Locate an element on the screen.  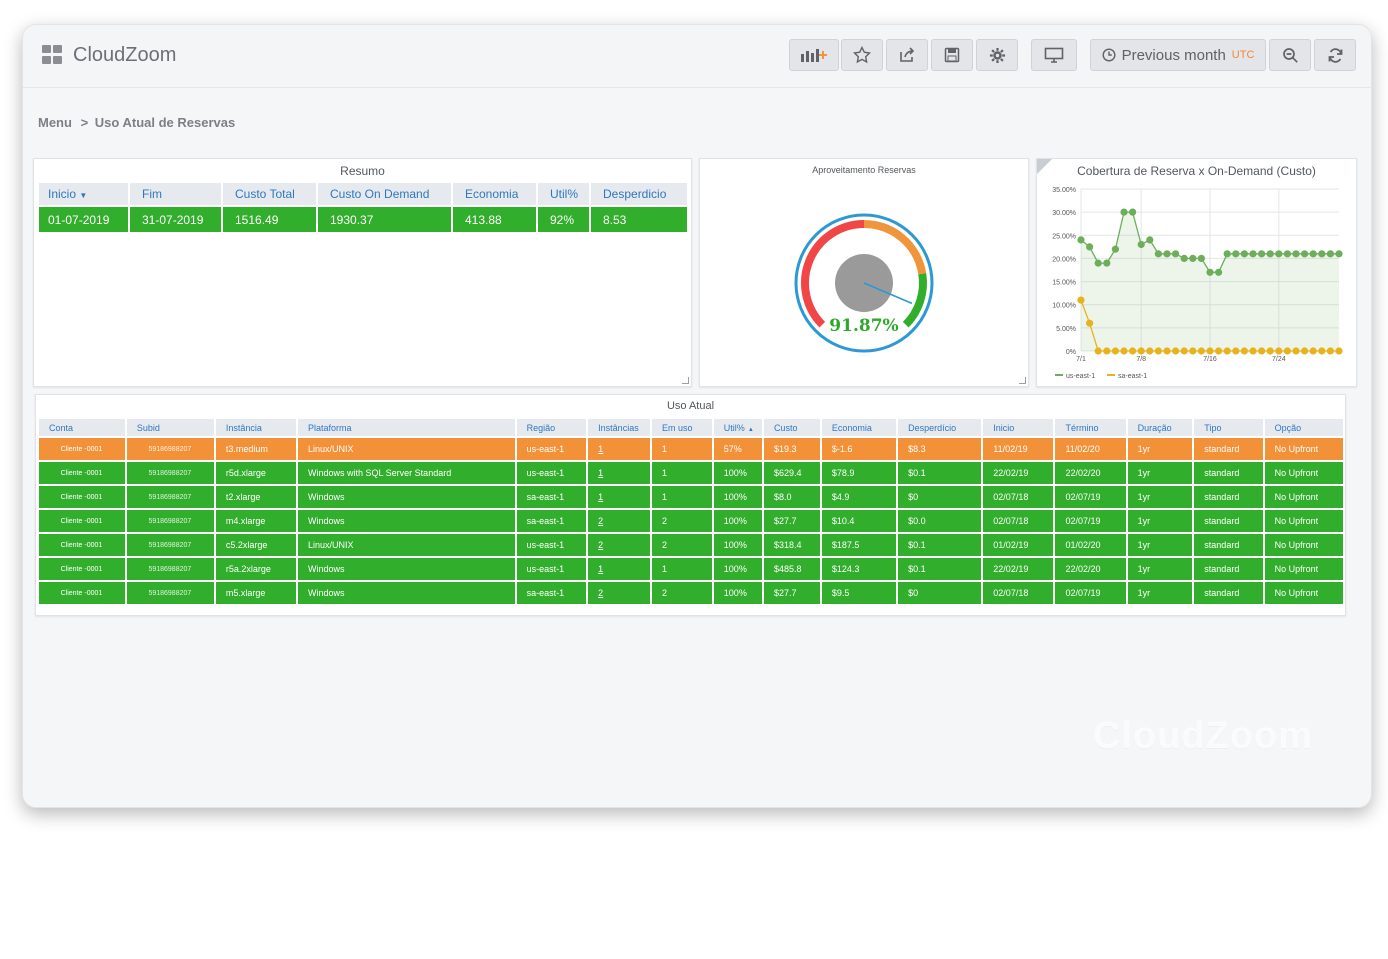
info-icon is located at coordinates (1044, 166).